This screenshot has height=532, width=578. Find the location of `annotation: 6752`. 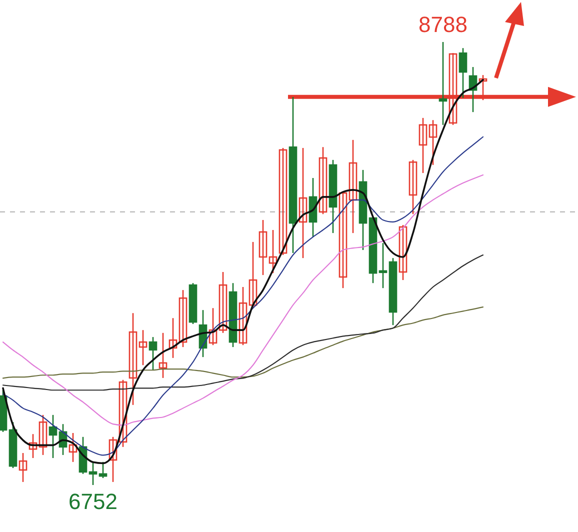

annotation: 6752 is located at coordinates (93, 501).